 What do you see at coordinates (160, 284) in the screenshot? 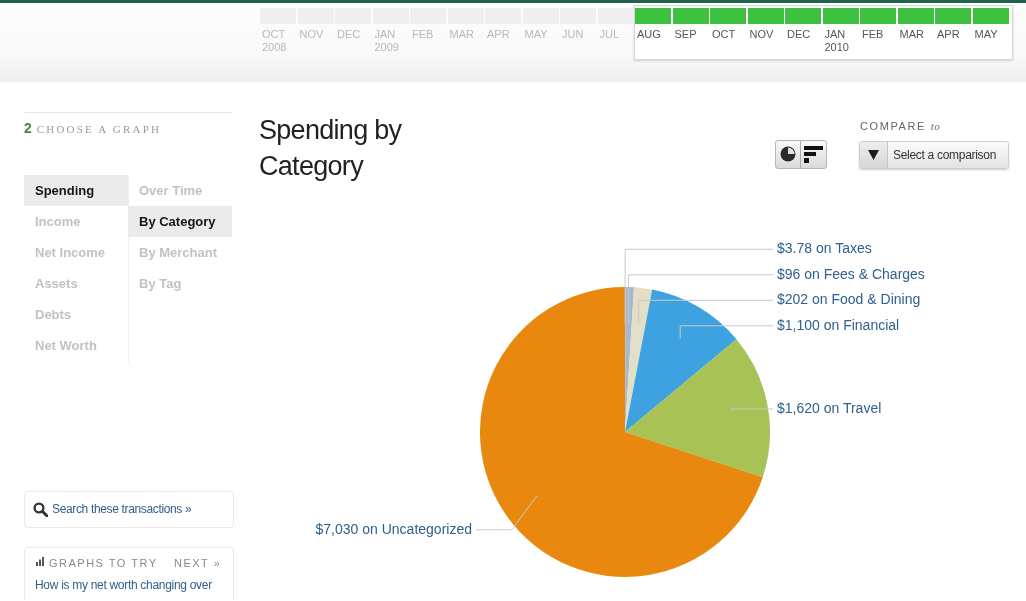
I see `text: By Tag` at bounding box center [160, 284].